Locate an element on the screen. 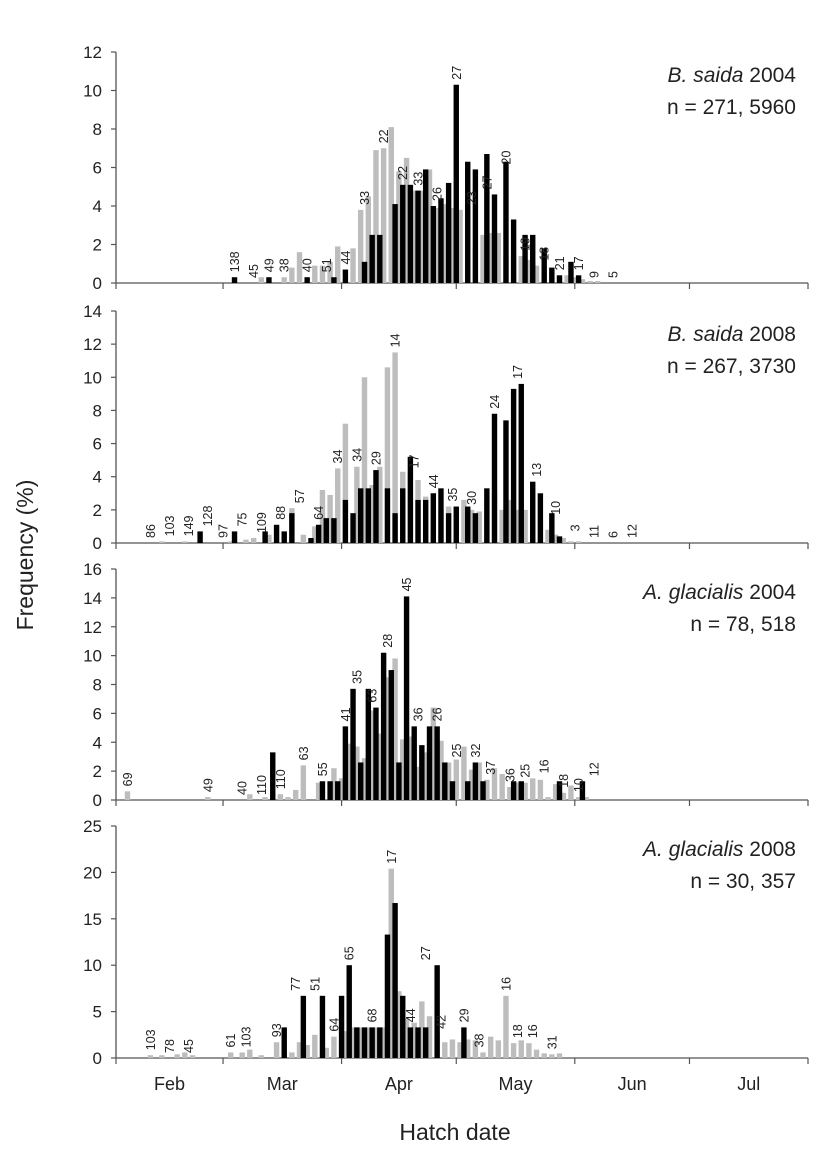 The image size is (820, 1169). y-tick-label: 2 is located at coordinates (97, 245).